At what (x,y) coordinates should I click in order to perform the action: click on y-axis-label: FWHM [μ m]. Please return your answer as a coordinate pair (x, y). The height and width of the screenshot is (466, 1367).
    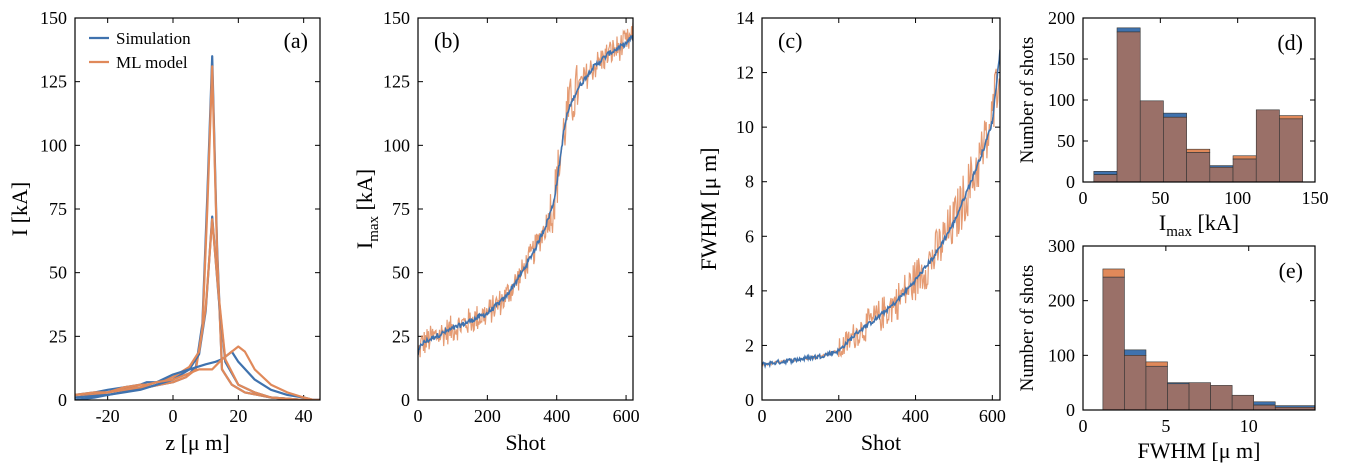
    Looking at the image, I should click on (708, 208).